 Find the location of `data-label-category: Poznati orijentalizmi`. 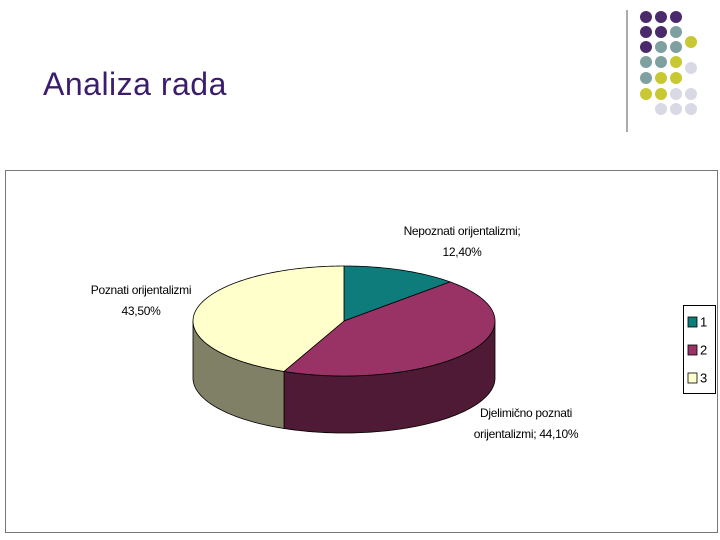

data-label-category: Poznati orijentalizmi is located at coordinates (141, 290).